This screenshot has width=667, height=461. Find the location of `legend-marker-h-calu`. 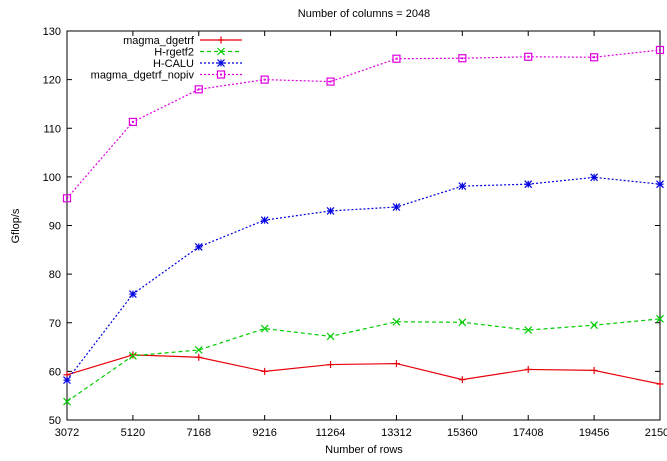

legend-marker-h-calu is located at coordinates (221, 63).